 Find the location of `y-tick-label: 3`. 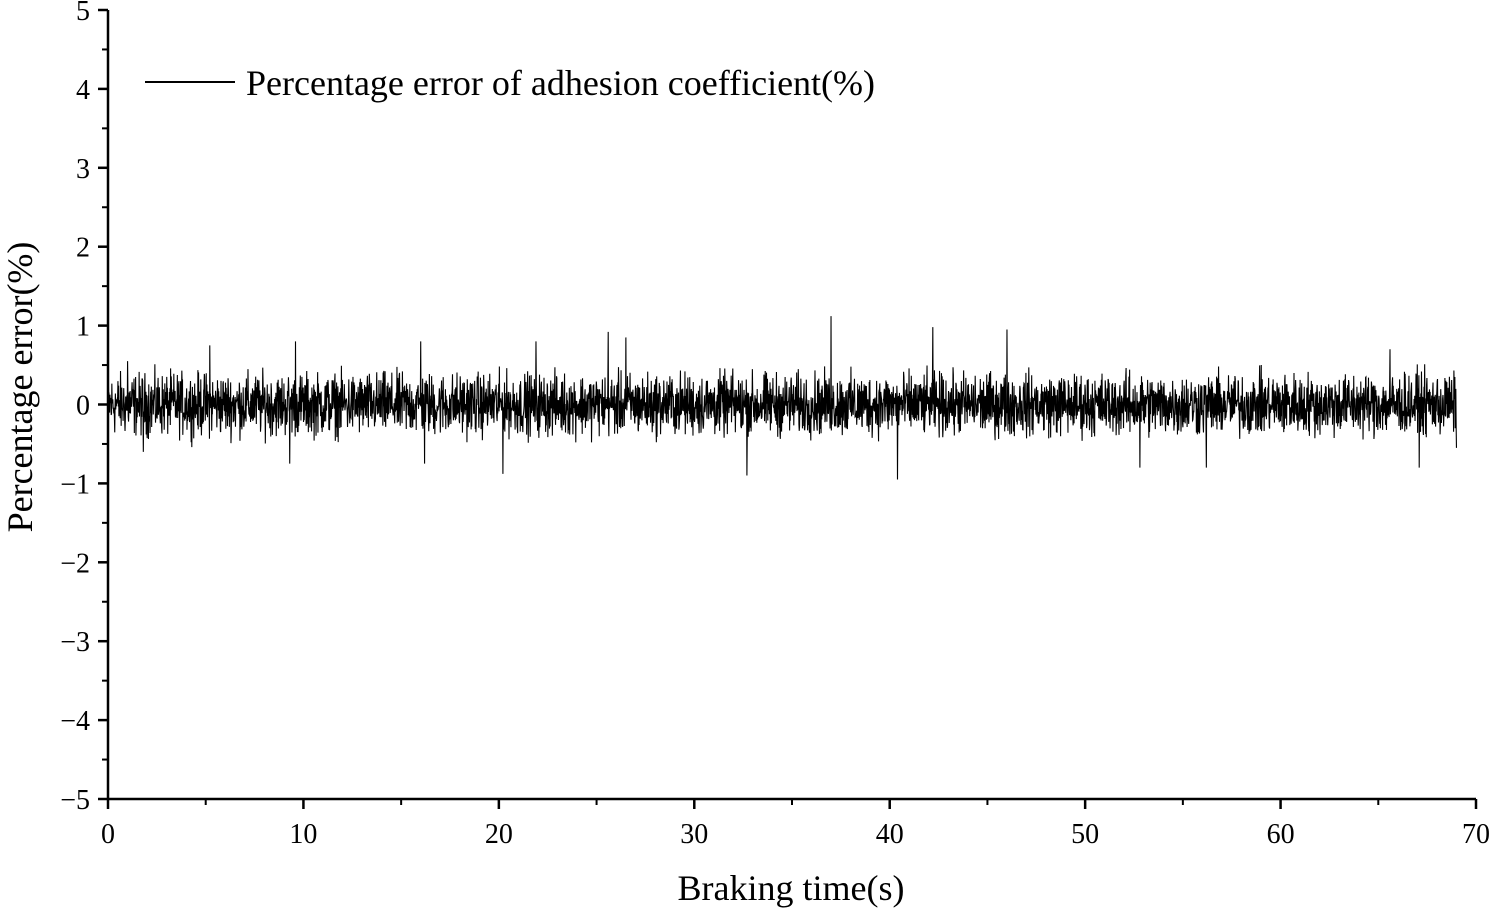

y-tick-label: 3 is located at coordinates (83, 169).